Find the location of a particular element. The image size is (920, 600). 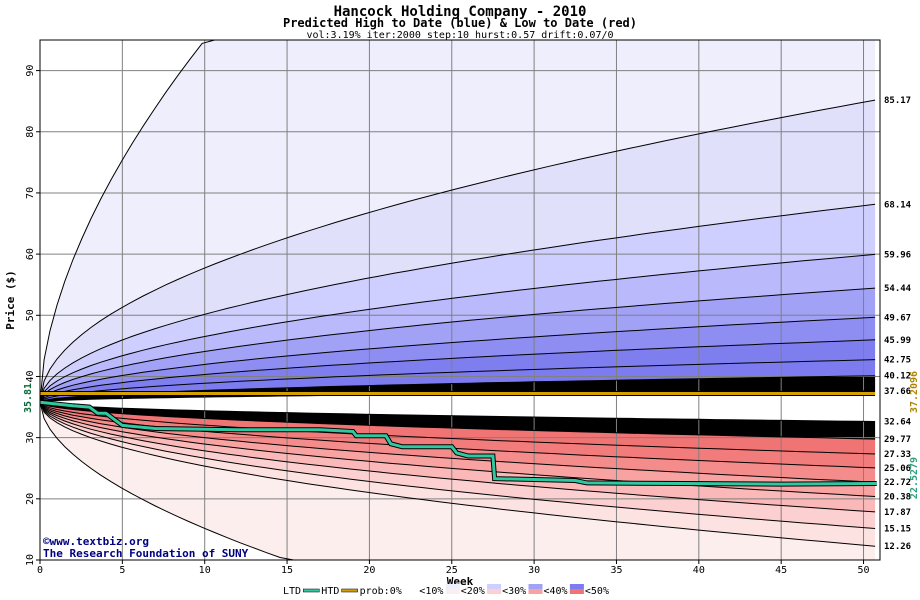

htd-line is located at coordinates (458, 443).